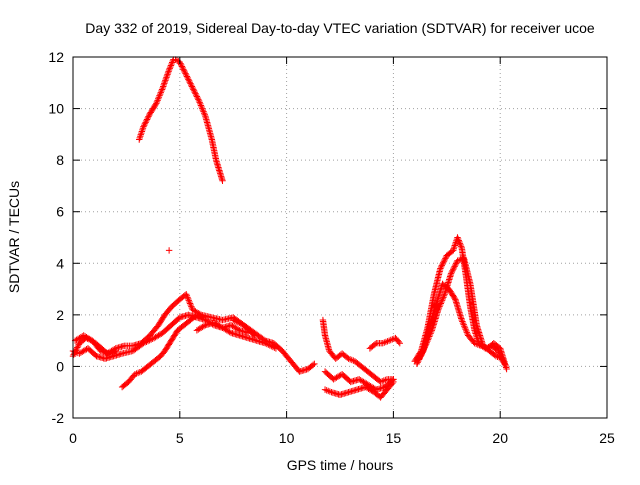 The width and height of the screenshot is (640, 485). I want to click on series-arc-evening-c, so click(460, 308).